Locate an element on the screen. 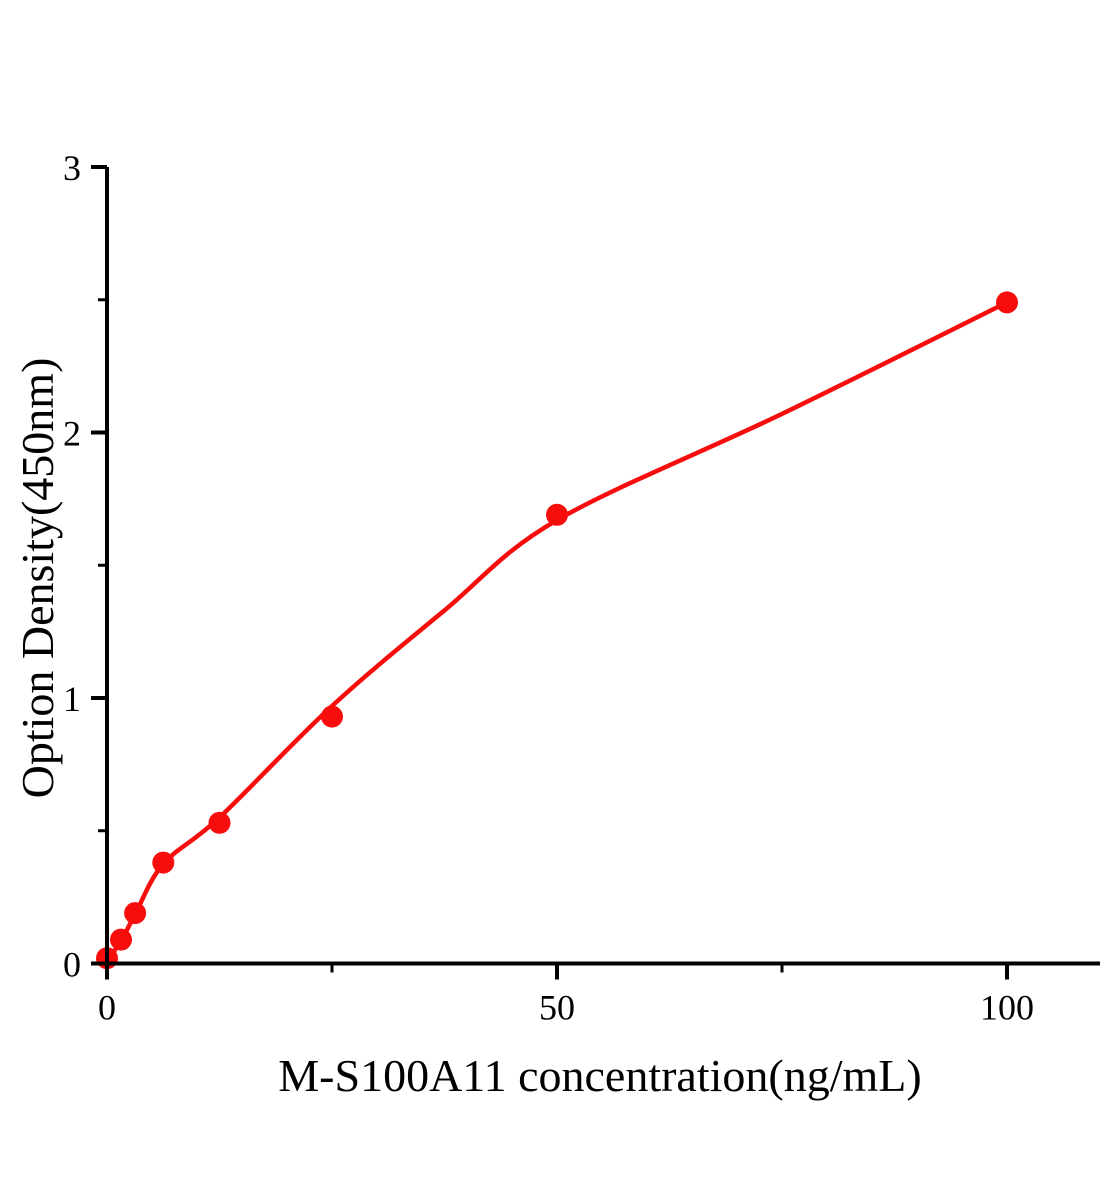 The image size is (1104, 1200). y-tick-label: 1 is located at coordinates (72, 699).